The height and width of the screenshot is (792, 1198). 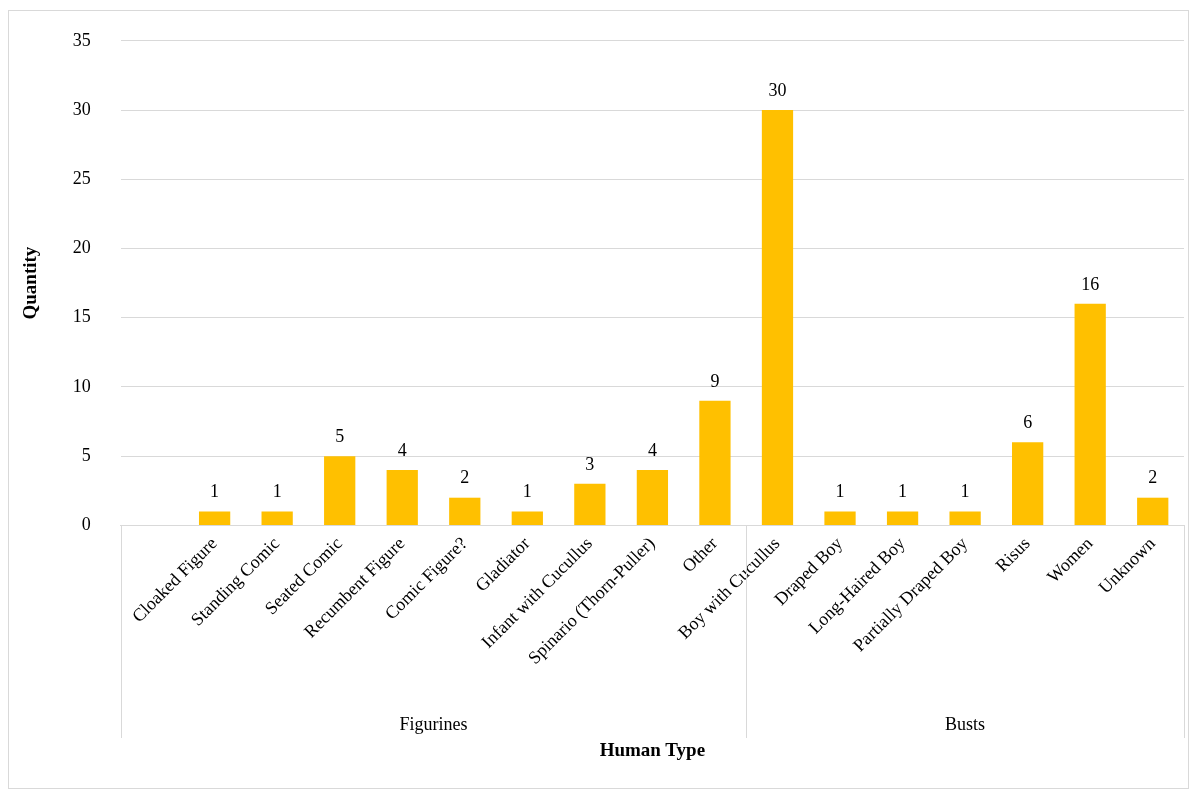 What do you see at coordinates (81, 108) in the screenshot?
I see `y-tick-label: 30` at bounding box center [81, 108].